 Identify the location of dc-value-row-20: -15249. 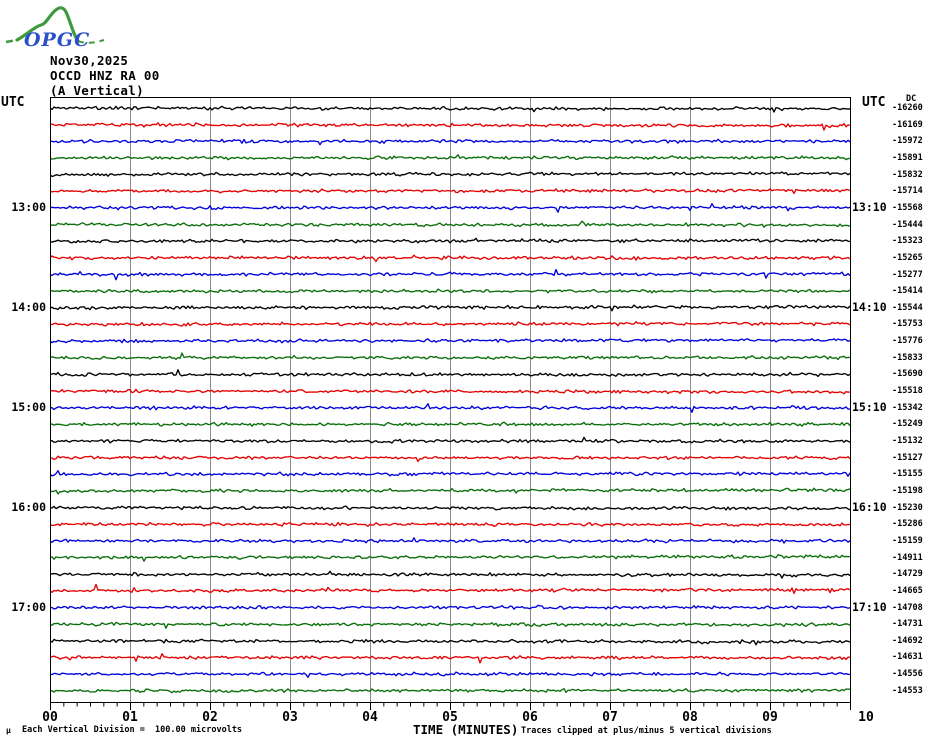
(907, 424).